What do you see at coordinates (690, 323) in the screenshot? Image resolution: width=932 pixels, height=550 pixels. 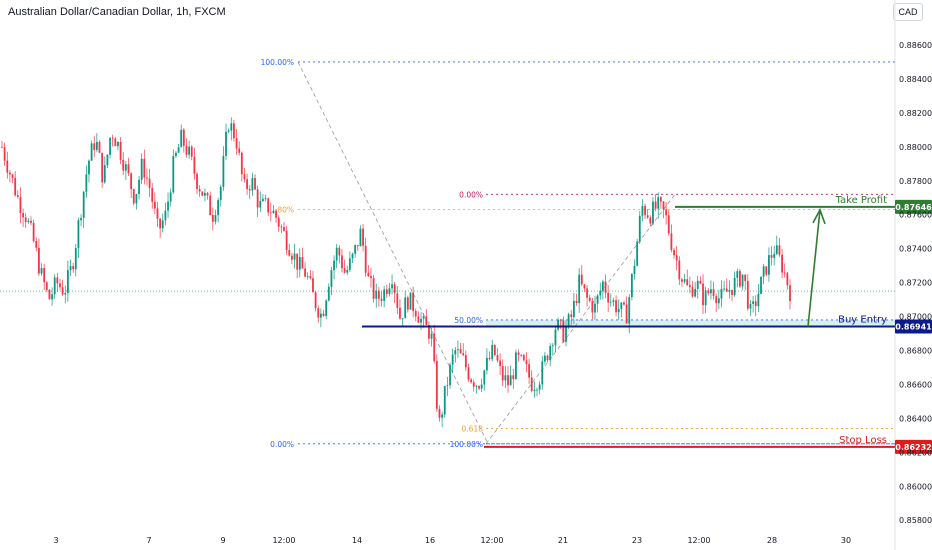 I see `fib-zone` at bounding box center [690, 323].